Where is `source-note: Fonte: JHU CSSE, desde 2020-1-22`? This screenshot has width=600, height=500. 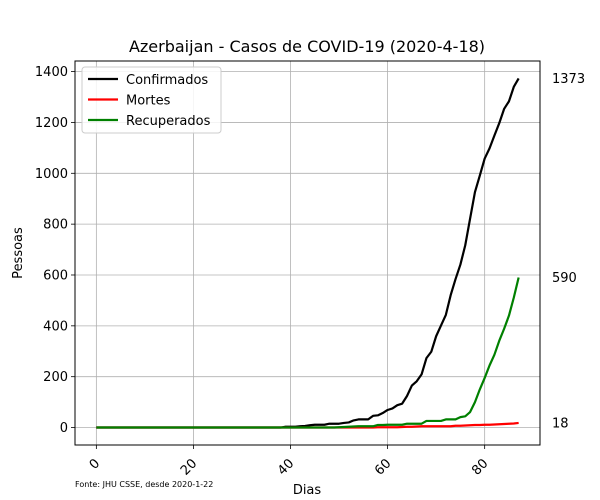
source-note: Fonte: JHU CSSE, desde 2020-1-22 is located at coordinates (144, 484).